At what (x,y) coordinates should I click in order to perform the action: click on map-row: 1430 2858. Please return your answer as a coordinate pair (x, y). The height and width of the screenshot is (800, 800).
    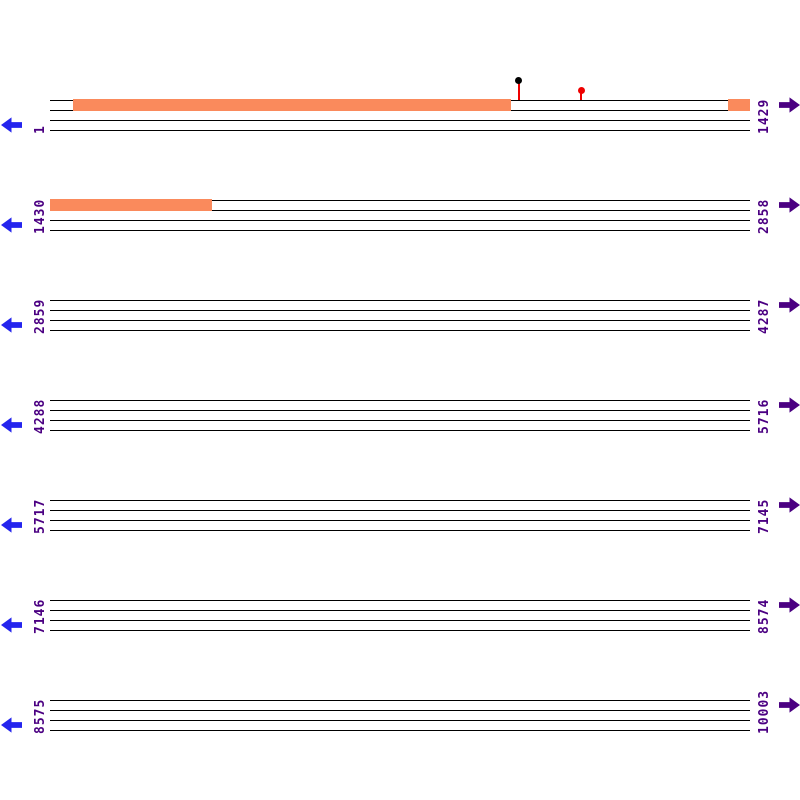
    Looking at the image, I should click on (400, 218).